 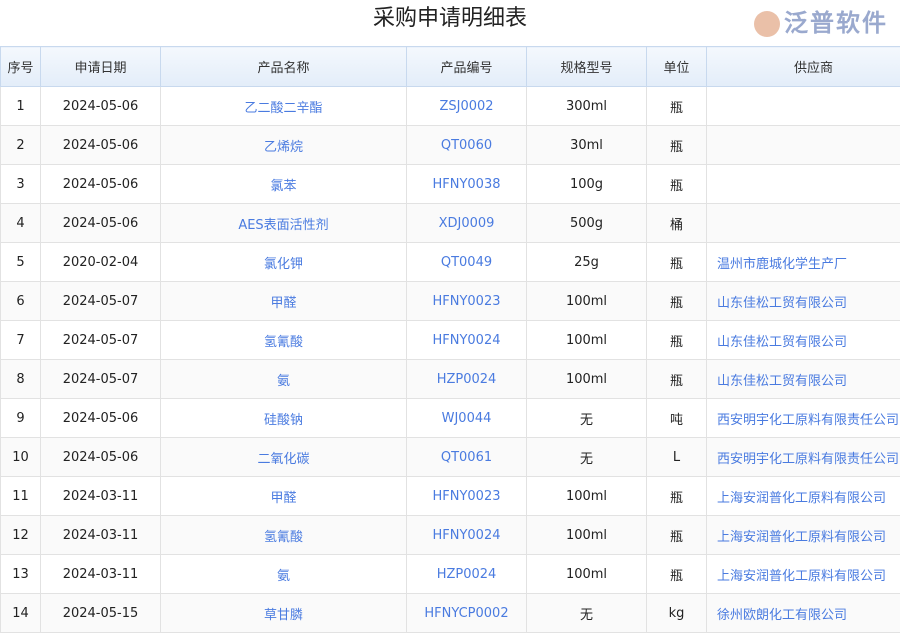 What do you see at coordinates (677, 223) in the screenshot?
I see `col-unit-cell: 桶` at bounding box center [677, 223].